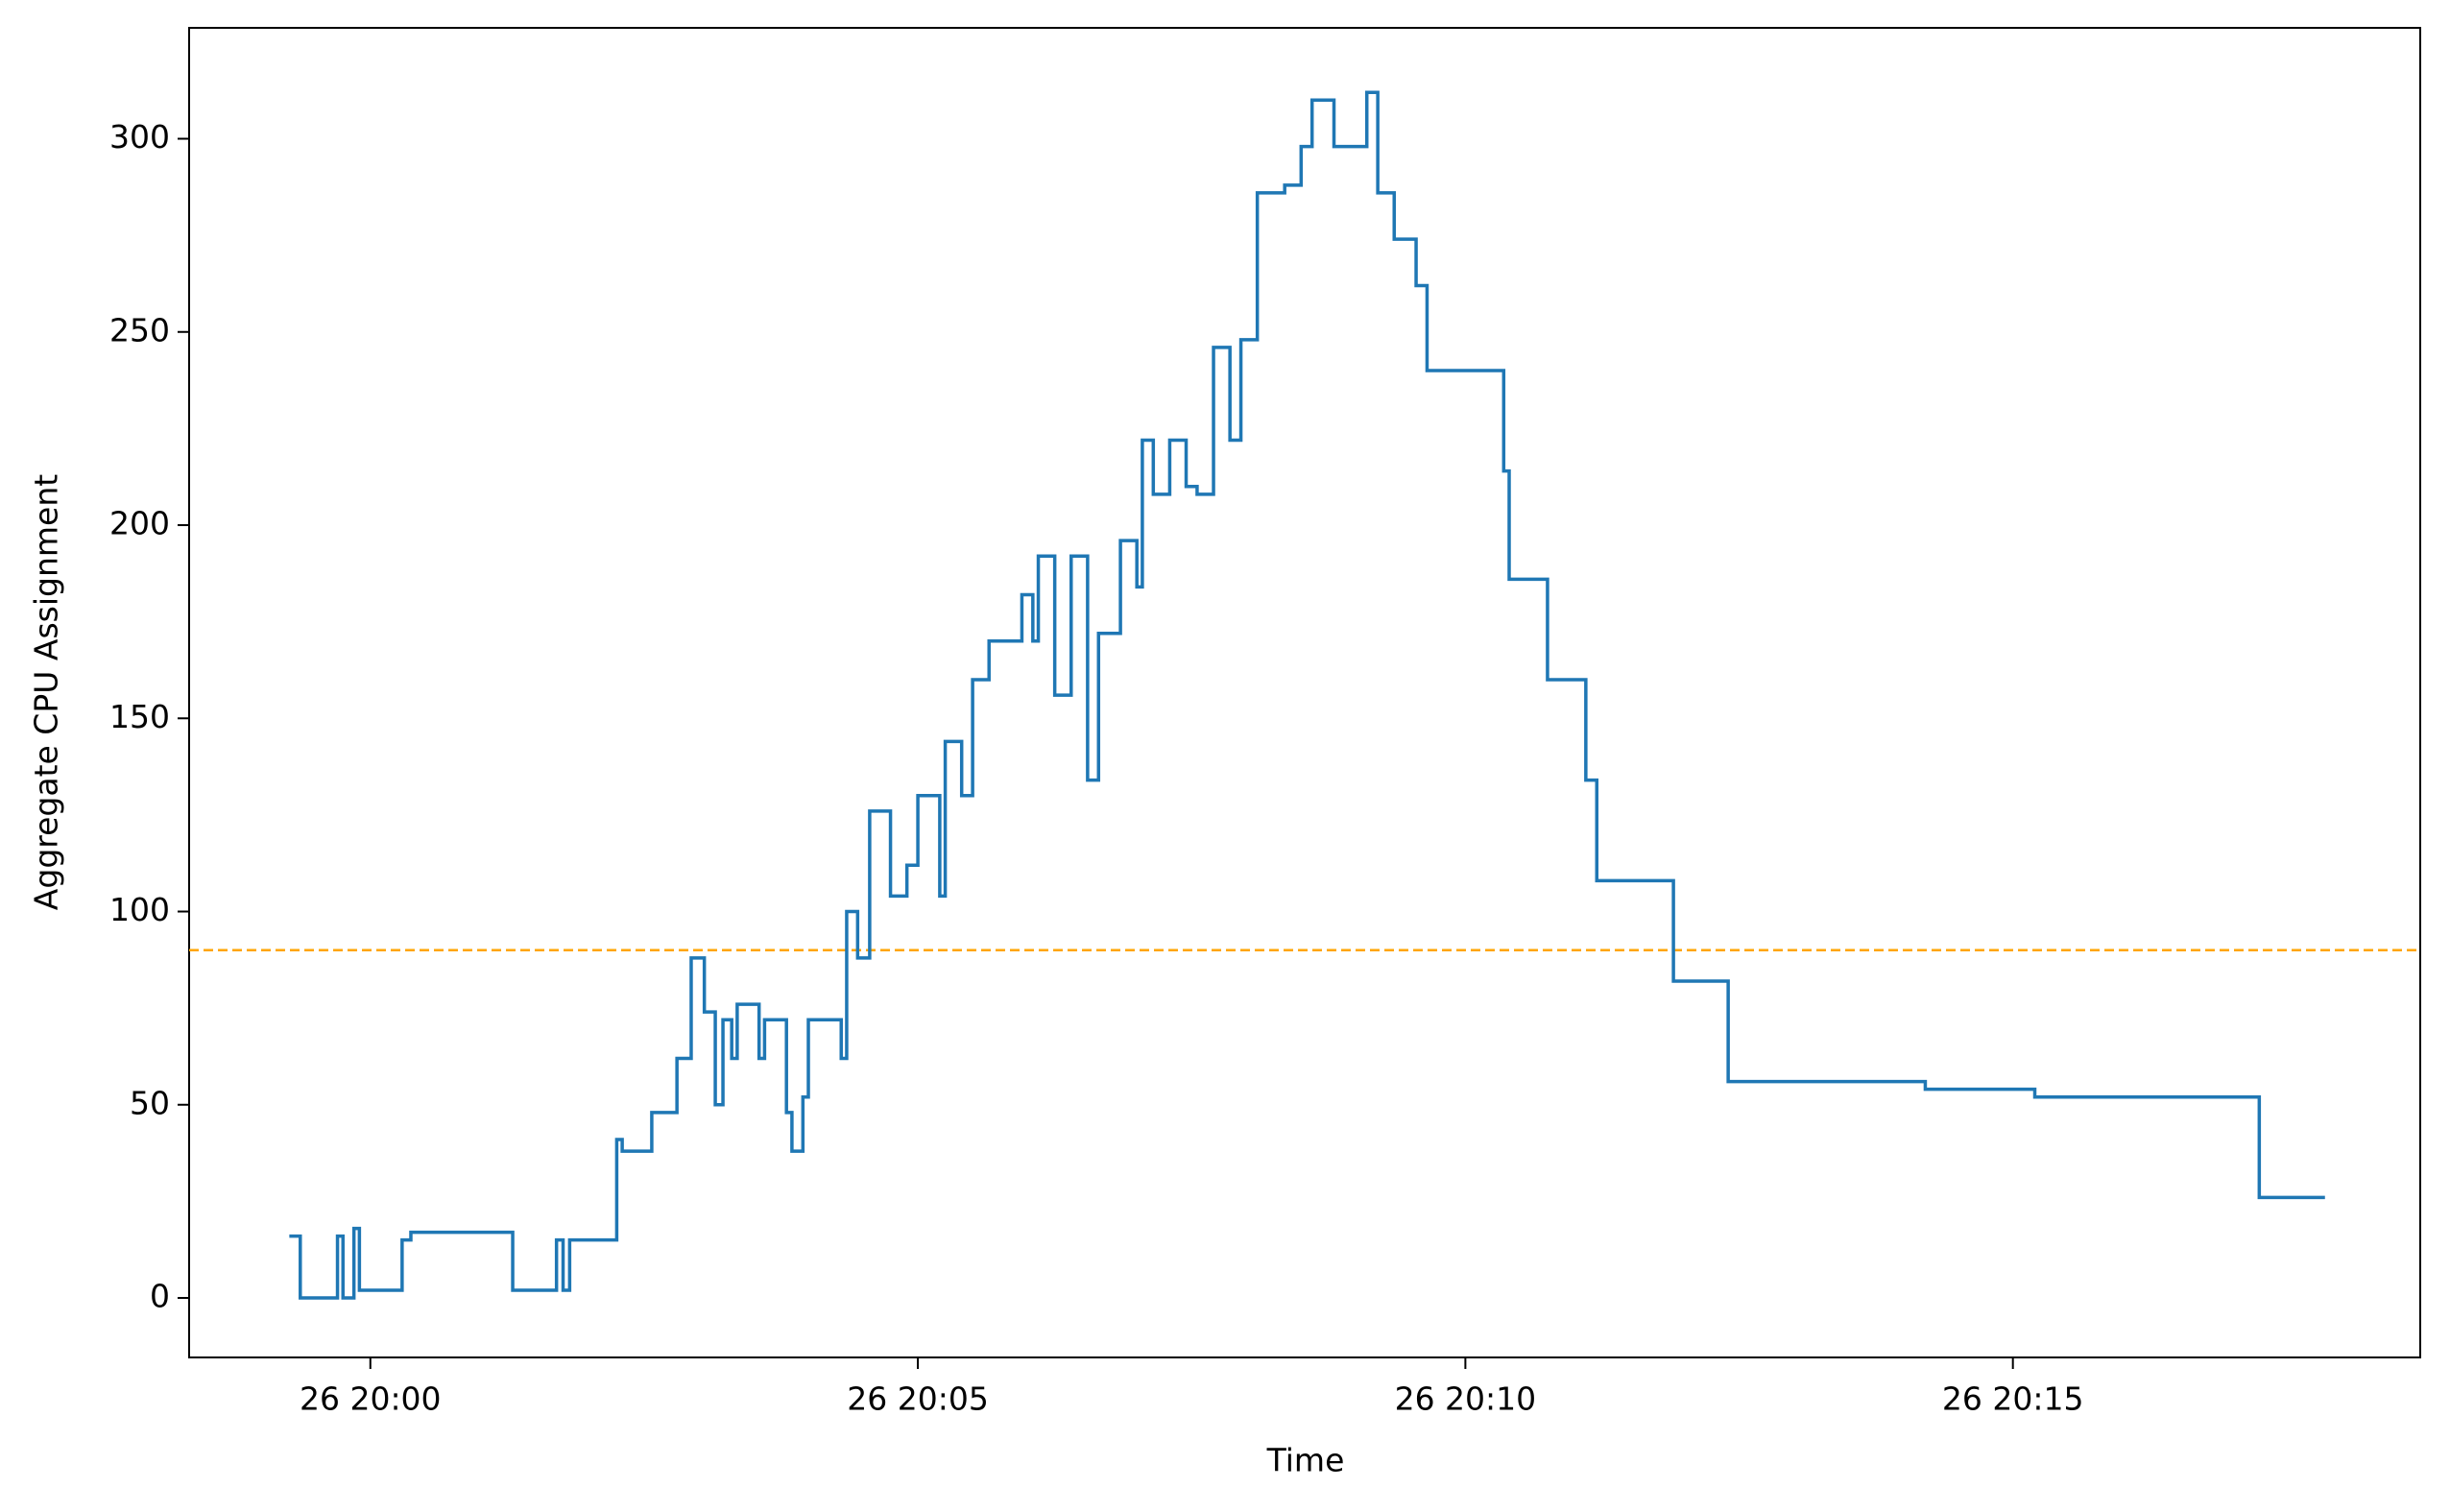 The height and width of the screenshot is (1512, 2450). What do you see at coordinates (371, 1399) in the screenshot?
I see `x-tick-label: 26 20:00` at bounding box center [371, 1399].